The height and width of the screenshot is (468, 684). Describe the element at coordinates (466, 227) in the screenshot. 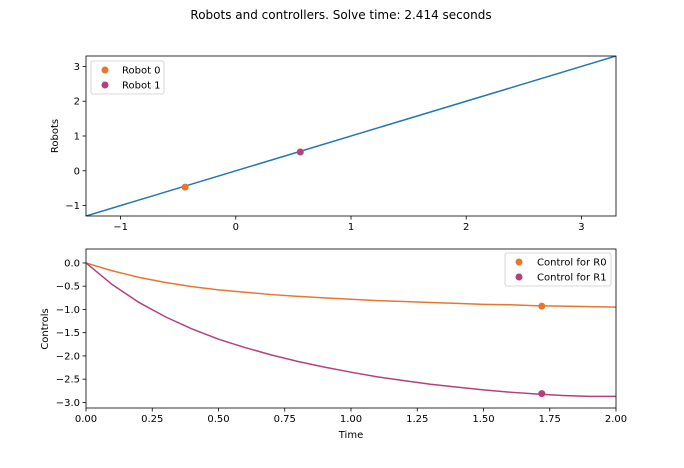

I see `robots-xtick-label: 2` at that location.